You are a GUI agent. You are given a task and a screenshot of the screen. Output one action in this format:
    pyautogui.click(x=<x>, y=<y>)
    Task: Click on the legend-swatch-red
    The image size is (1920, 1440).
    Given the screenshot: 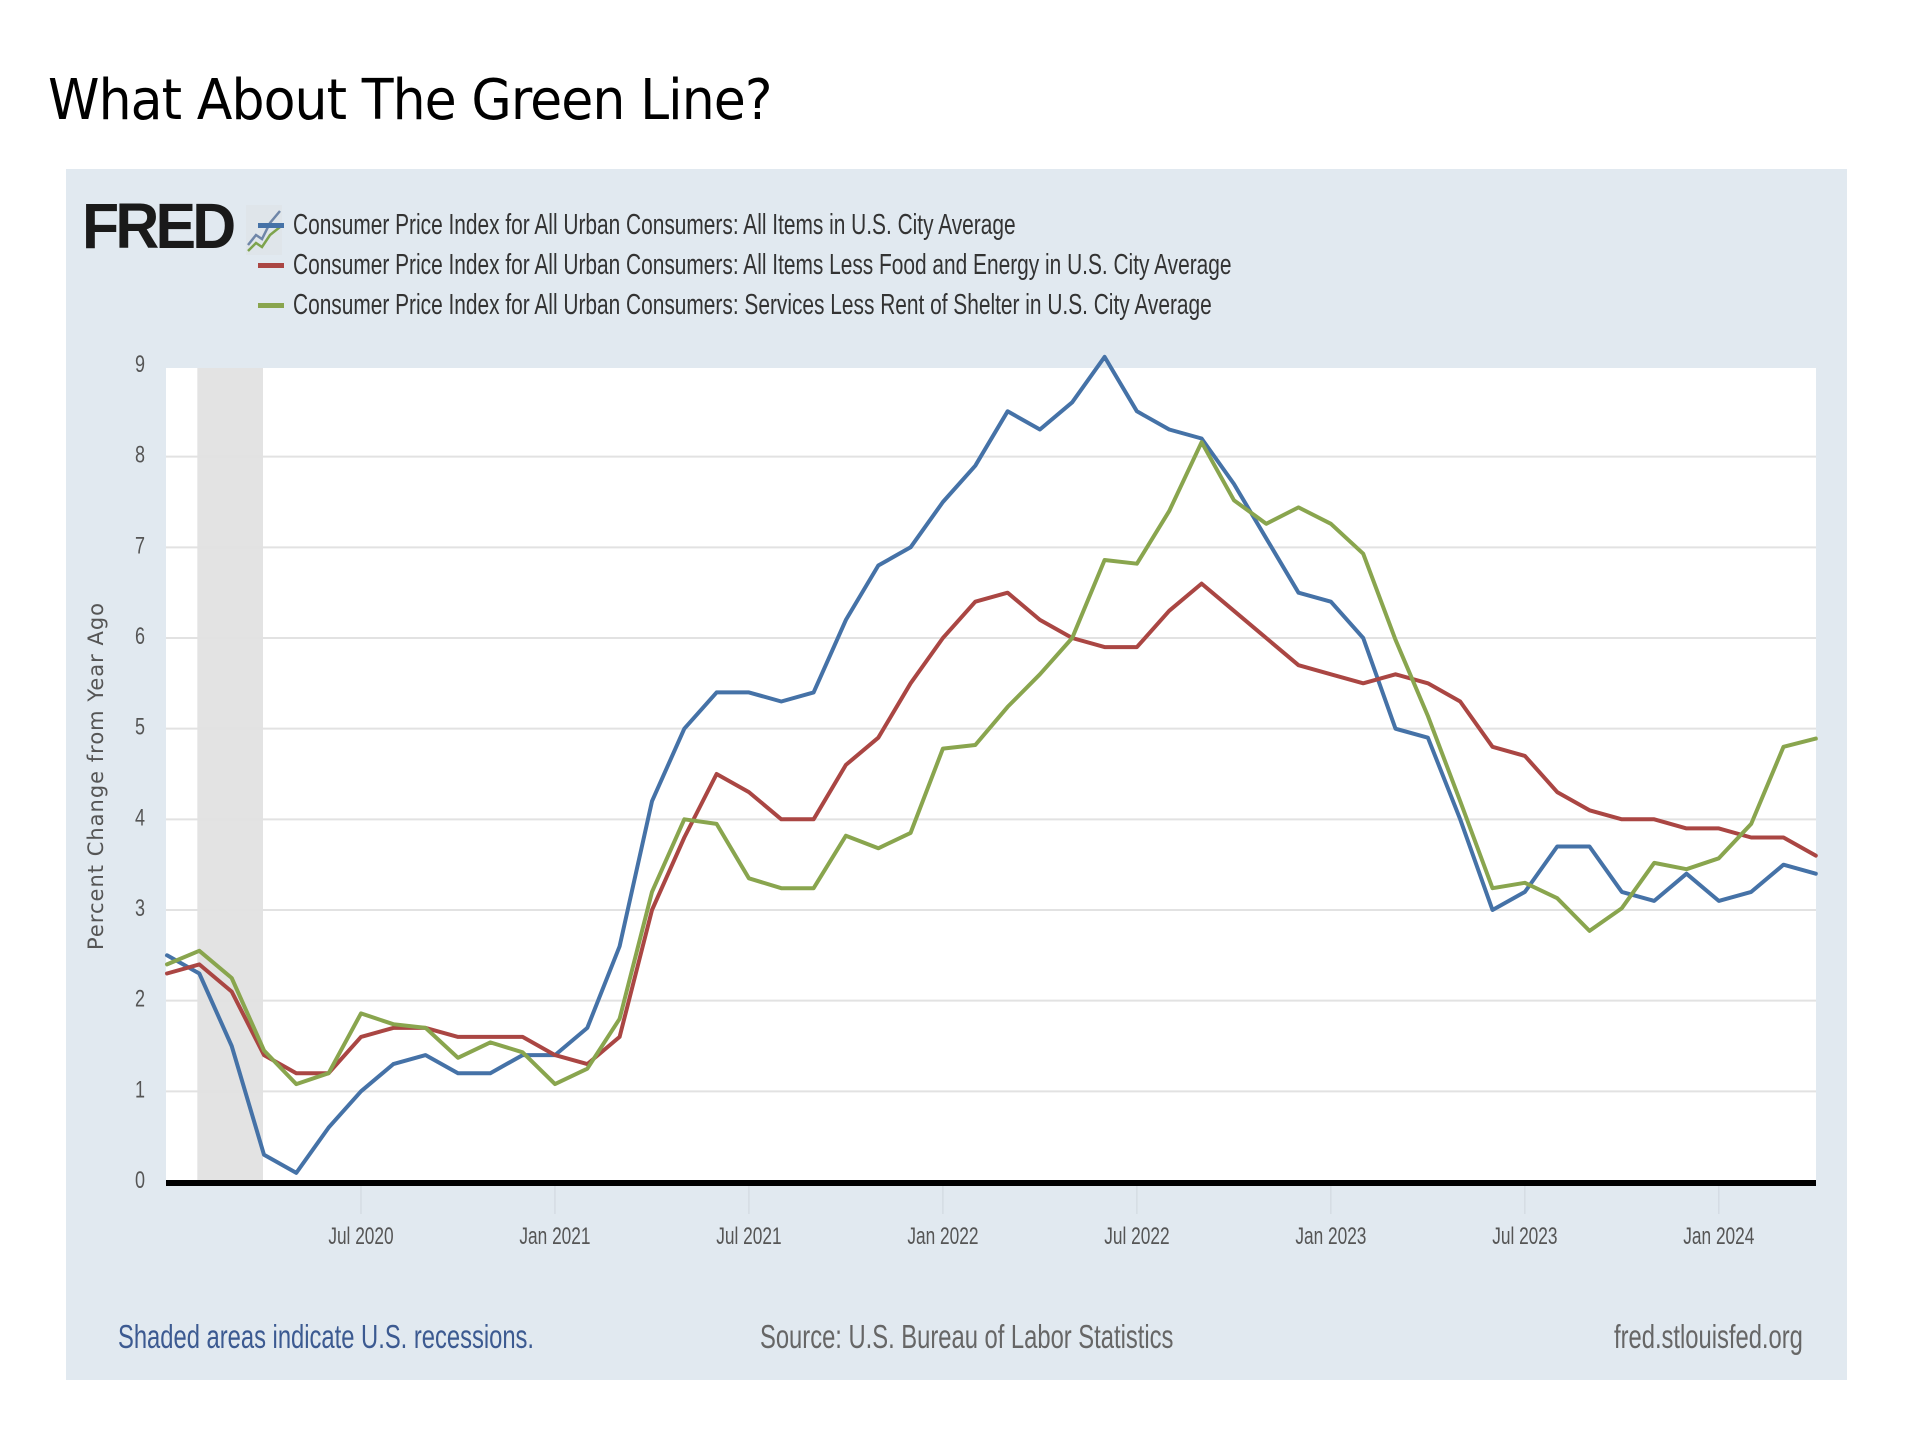 What is the action you would take?
    pyautogui.click(x=271, y=265)
    